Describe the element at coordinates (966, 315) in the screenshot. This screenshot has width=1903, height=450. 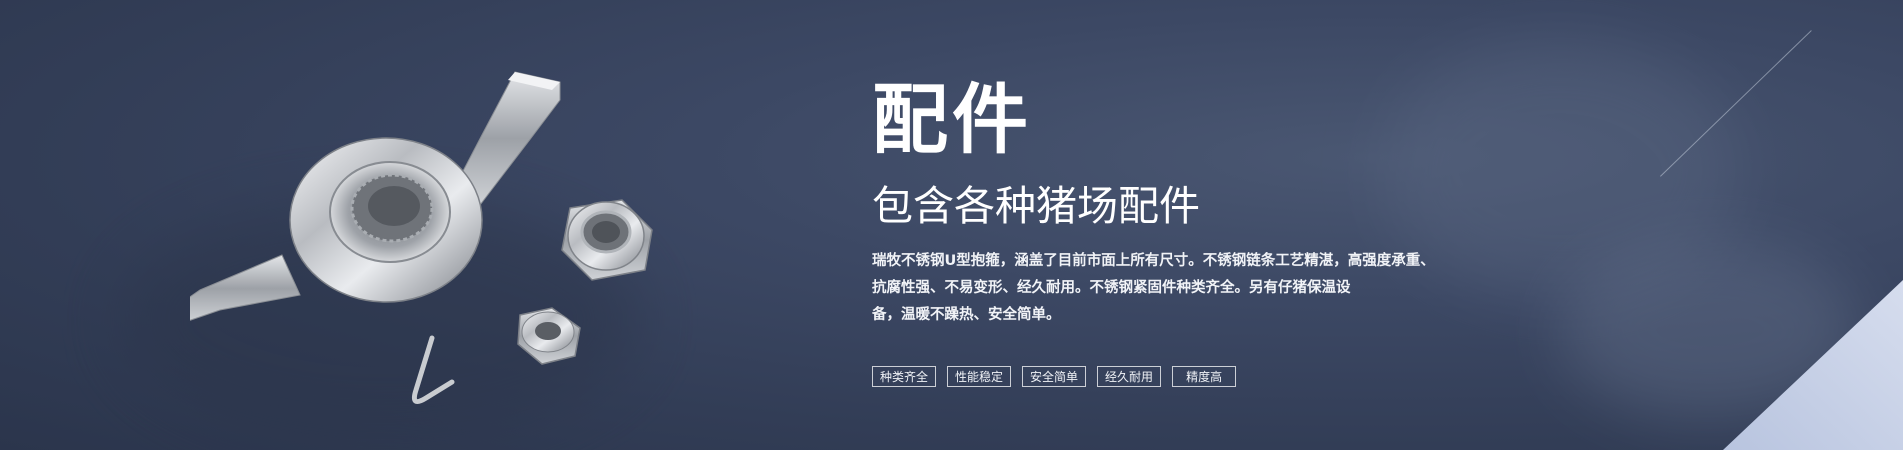
I see `description-line: 备，温暖不躁热、安全简单。` at that location.